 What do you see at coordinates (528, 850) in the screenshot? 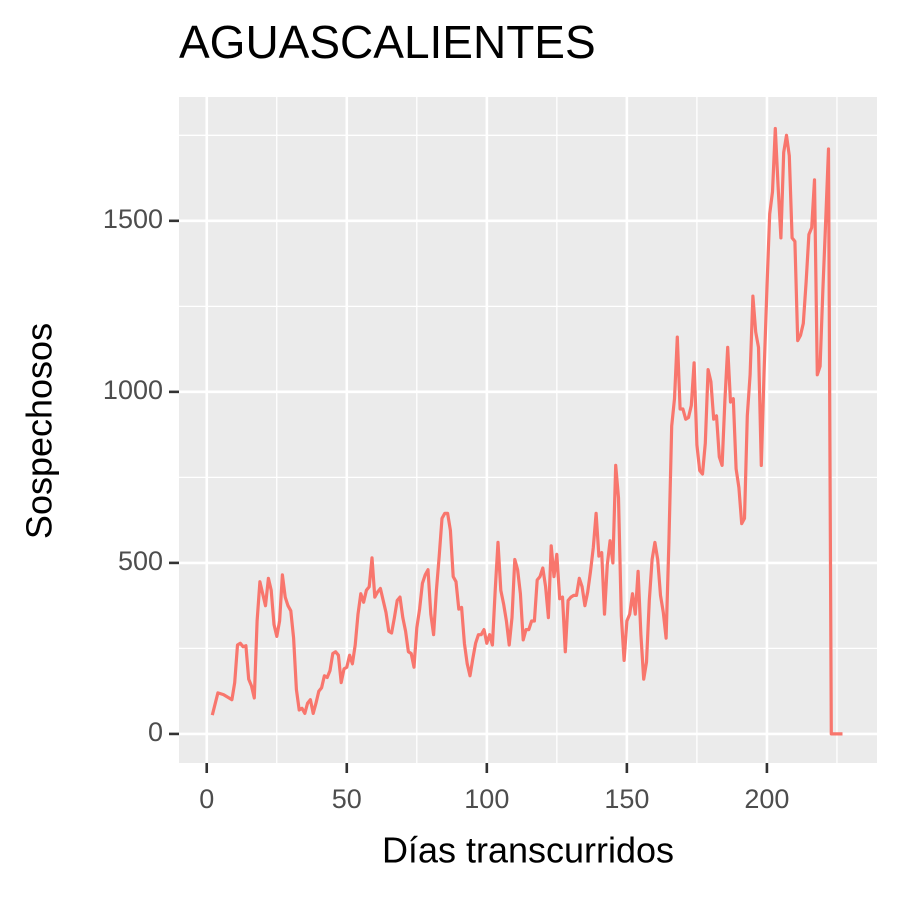
I see `x-axis-label: Días transcurridos` at bounding box center [528, 850].